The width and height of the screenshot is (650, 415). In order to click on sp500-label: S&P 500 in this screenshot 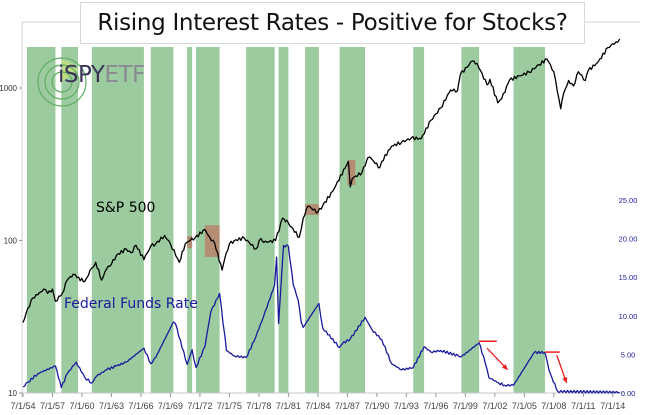, I will do `click(126, 208)`.